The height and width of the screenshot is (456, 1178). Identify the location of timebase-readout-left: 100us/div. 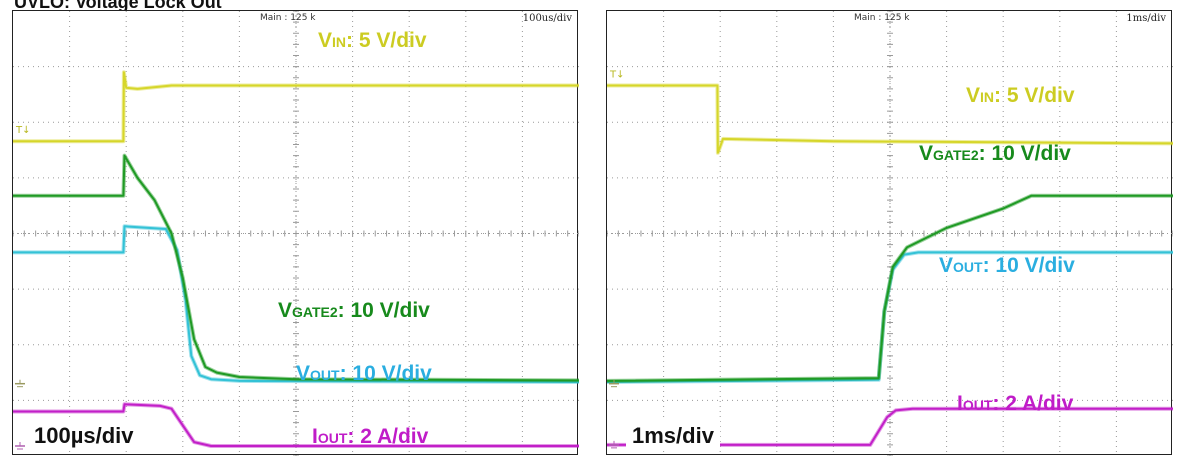
(547, 18).